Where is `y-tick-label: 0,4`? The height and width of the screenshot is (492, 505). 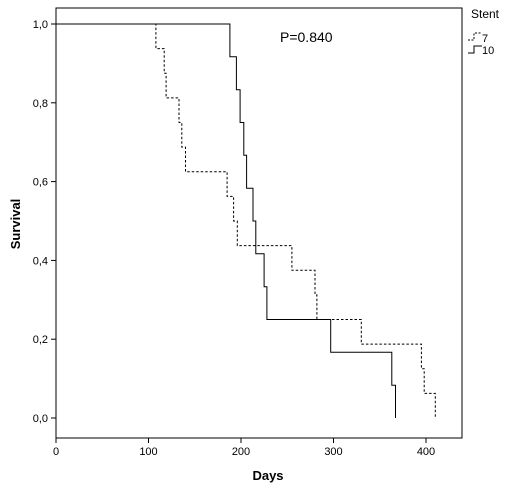
y-tick-label: 0,4 is located at coordinates (40, 261).